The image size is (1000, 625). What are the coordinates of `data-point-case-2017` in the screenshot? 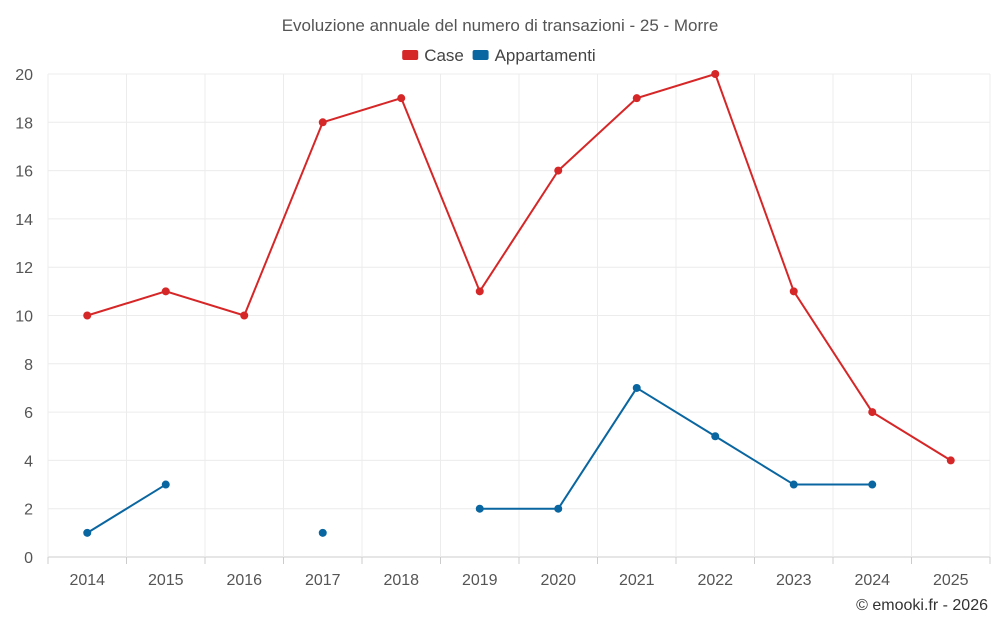 It's located at (322, 122).